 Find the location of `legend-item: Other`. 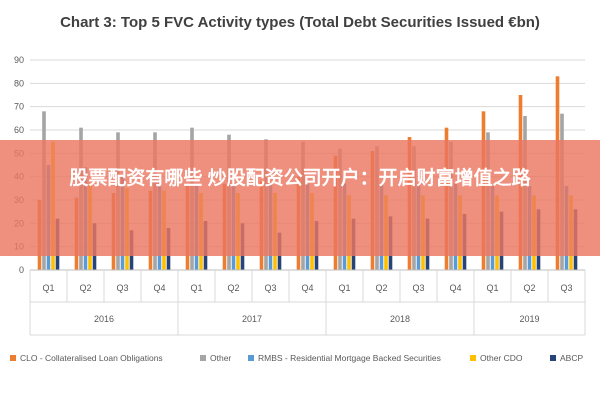

legend-item: Other is located at coordinates (215, 357).